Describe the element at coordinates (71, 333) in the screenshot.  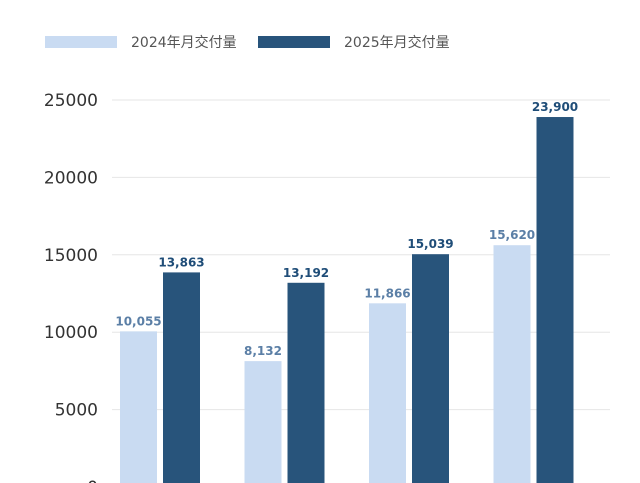
I see `y-tick-label: 10000` at that location.